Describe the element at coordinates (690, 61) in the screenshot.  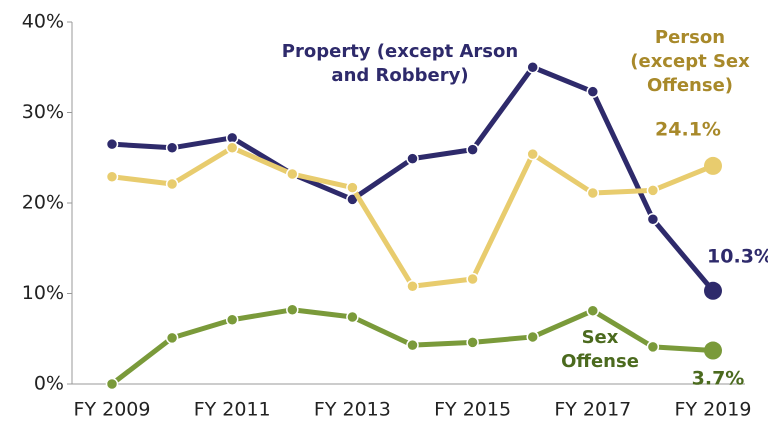
I see `series-label: Person (except Sex Offense)` at that location.